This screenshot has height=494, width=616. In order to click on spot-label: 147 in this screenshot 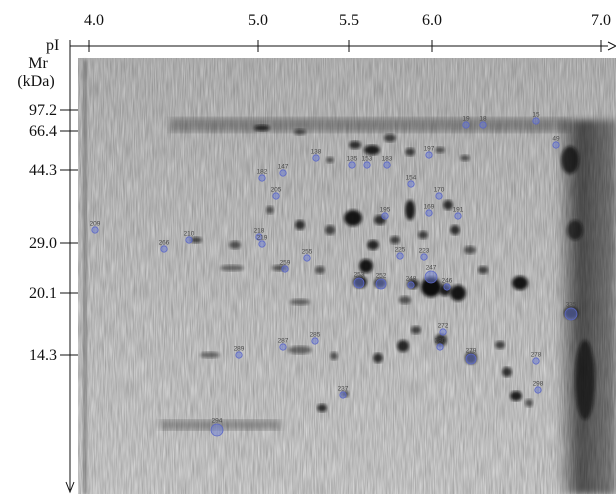, I will do `click(283, 166)`.